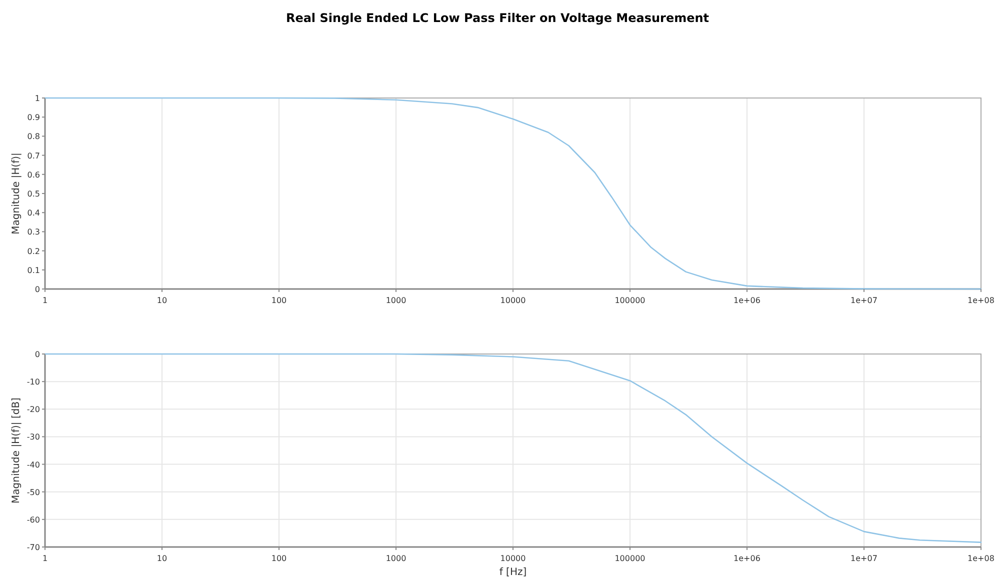 The image size is (995, 578). What do you see at coordinates (33, 117) in the screenshot?
I see `y-tick-label: 0.9` at bounding box center [33, 117].